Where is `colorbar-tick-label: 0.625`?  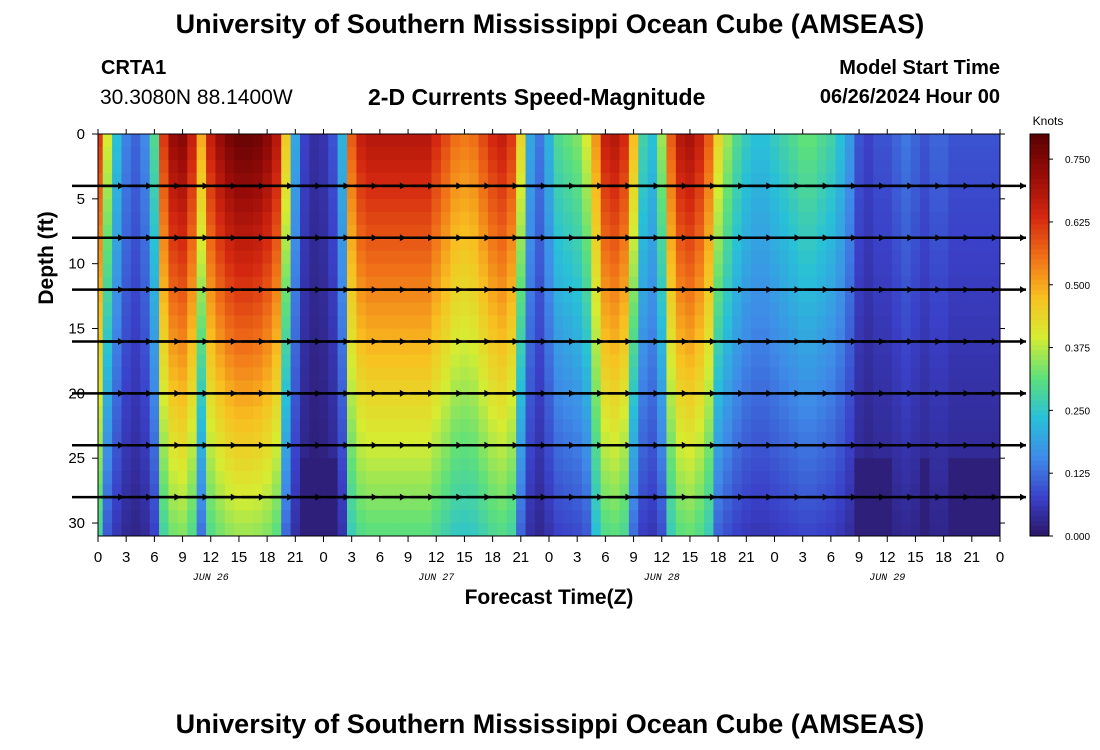 colorbar-tick-label: 0.625 is located at coordinates (1077, 223).